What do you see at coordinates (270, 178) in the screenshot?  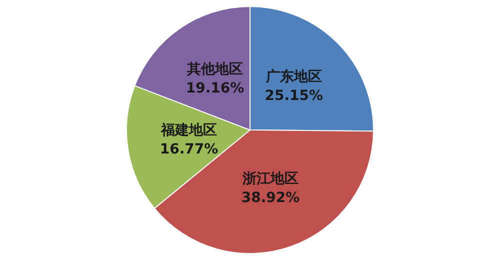 I see `slice-label: 浙江地区` at bounding box center [270, 178].